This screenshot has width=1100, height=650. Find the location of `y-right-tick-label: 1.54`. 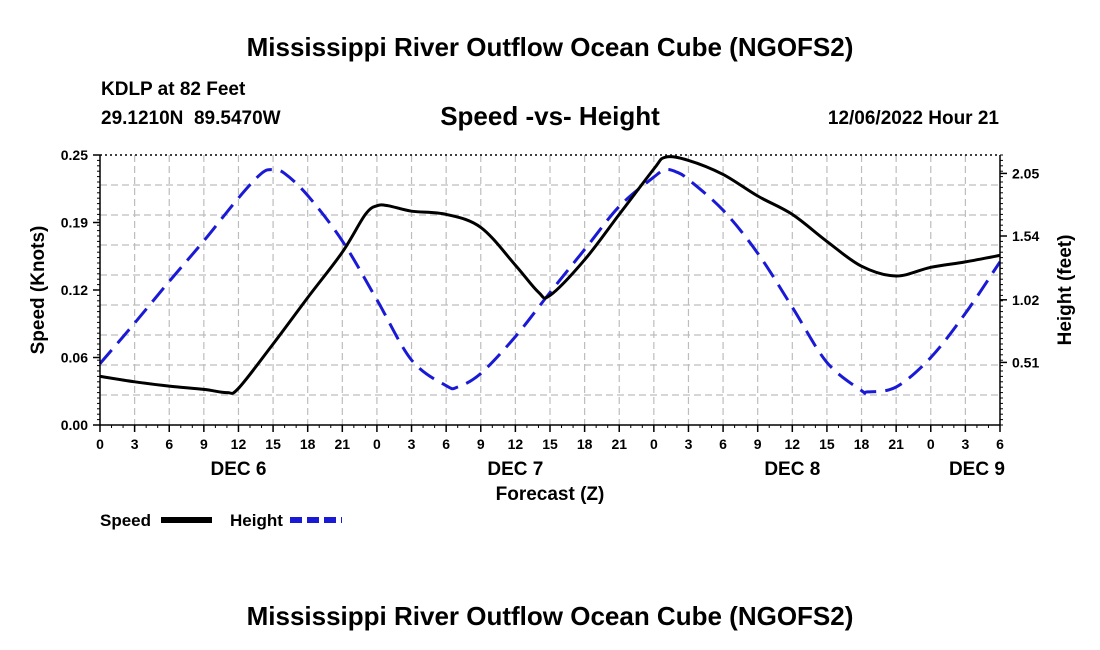

y-right-tick-label: 1.54 is located at coordinates (1025, 236).